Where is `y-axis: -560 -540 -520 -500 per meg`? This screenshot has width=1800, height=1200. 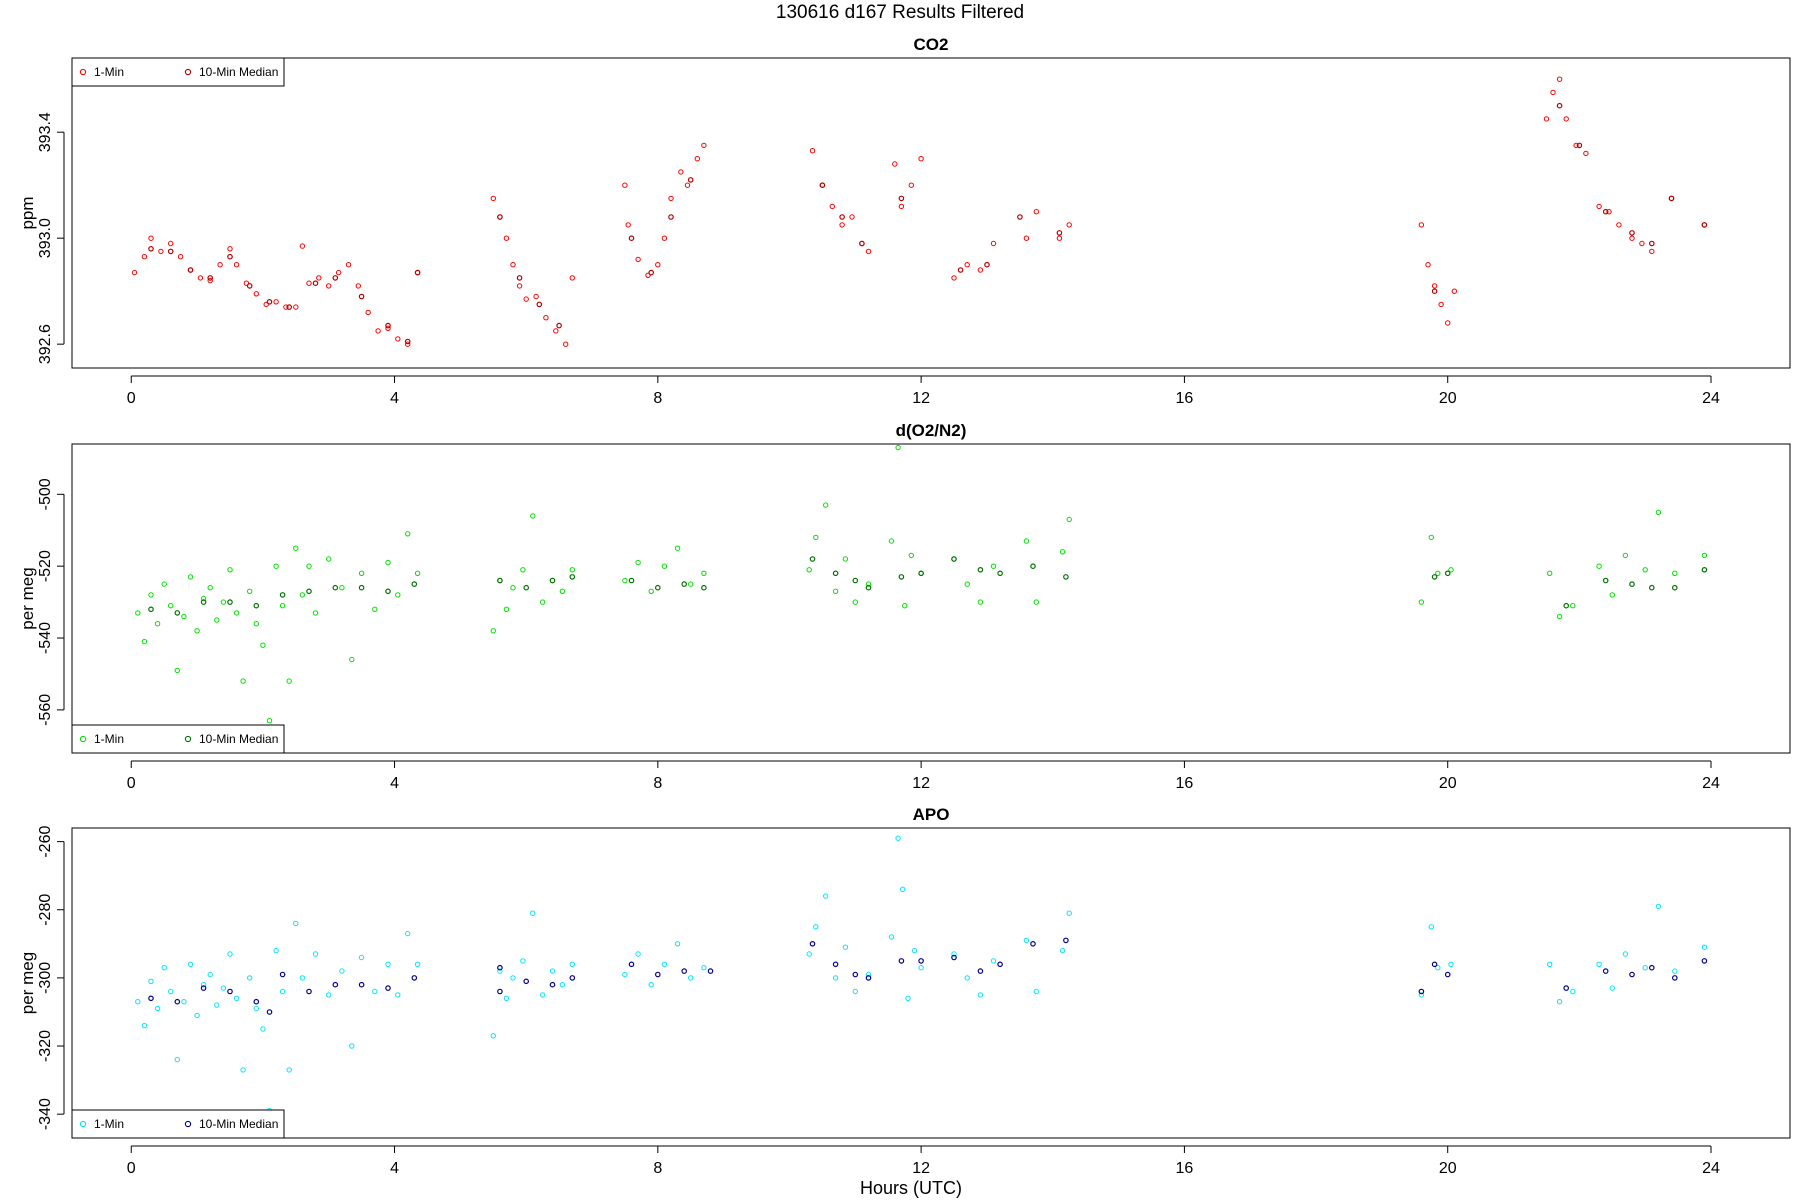 y-axis: -560 -540 -520 -500 per meg is located at coordinates (41, 602).